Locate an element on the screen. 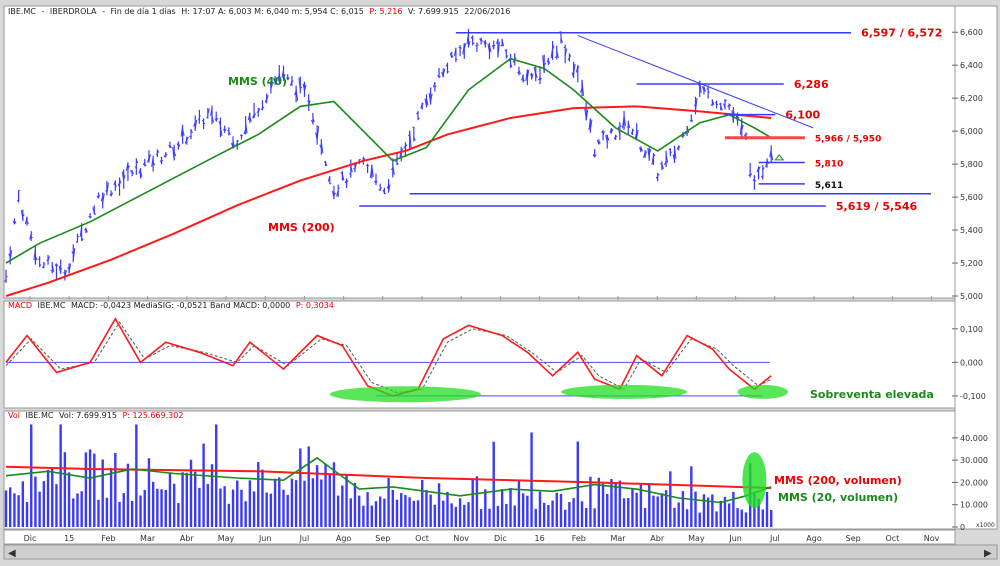 This screenshot has height=566, width=1000. x-tick-label: Jul is located at coordinates (304, 538).